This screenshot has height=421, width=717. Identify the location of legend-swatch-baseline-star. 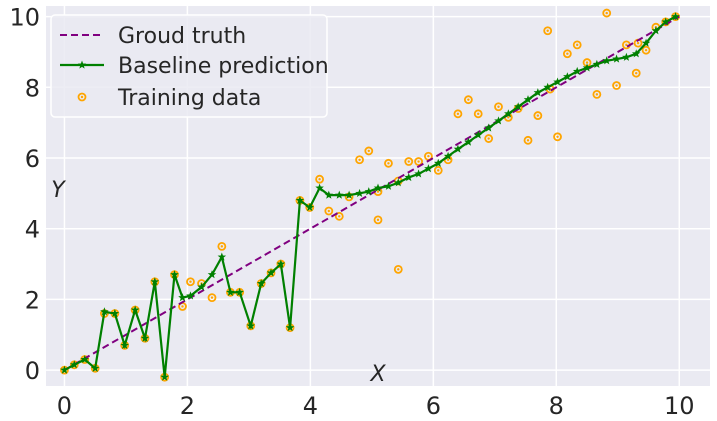
(82, 64).